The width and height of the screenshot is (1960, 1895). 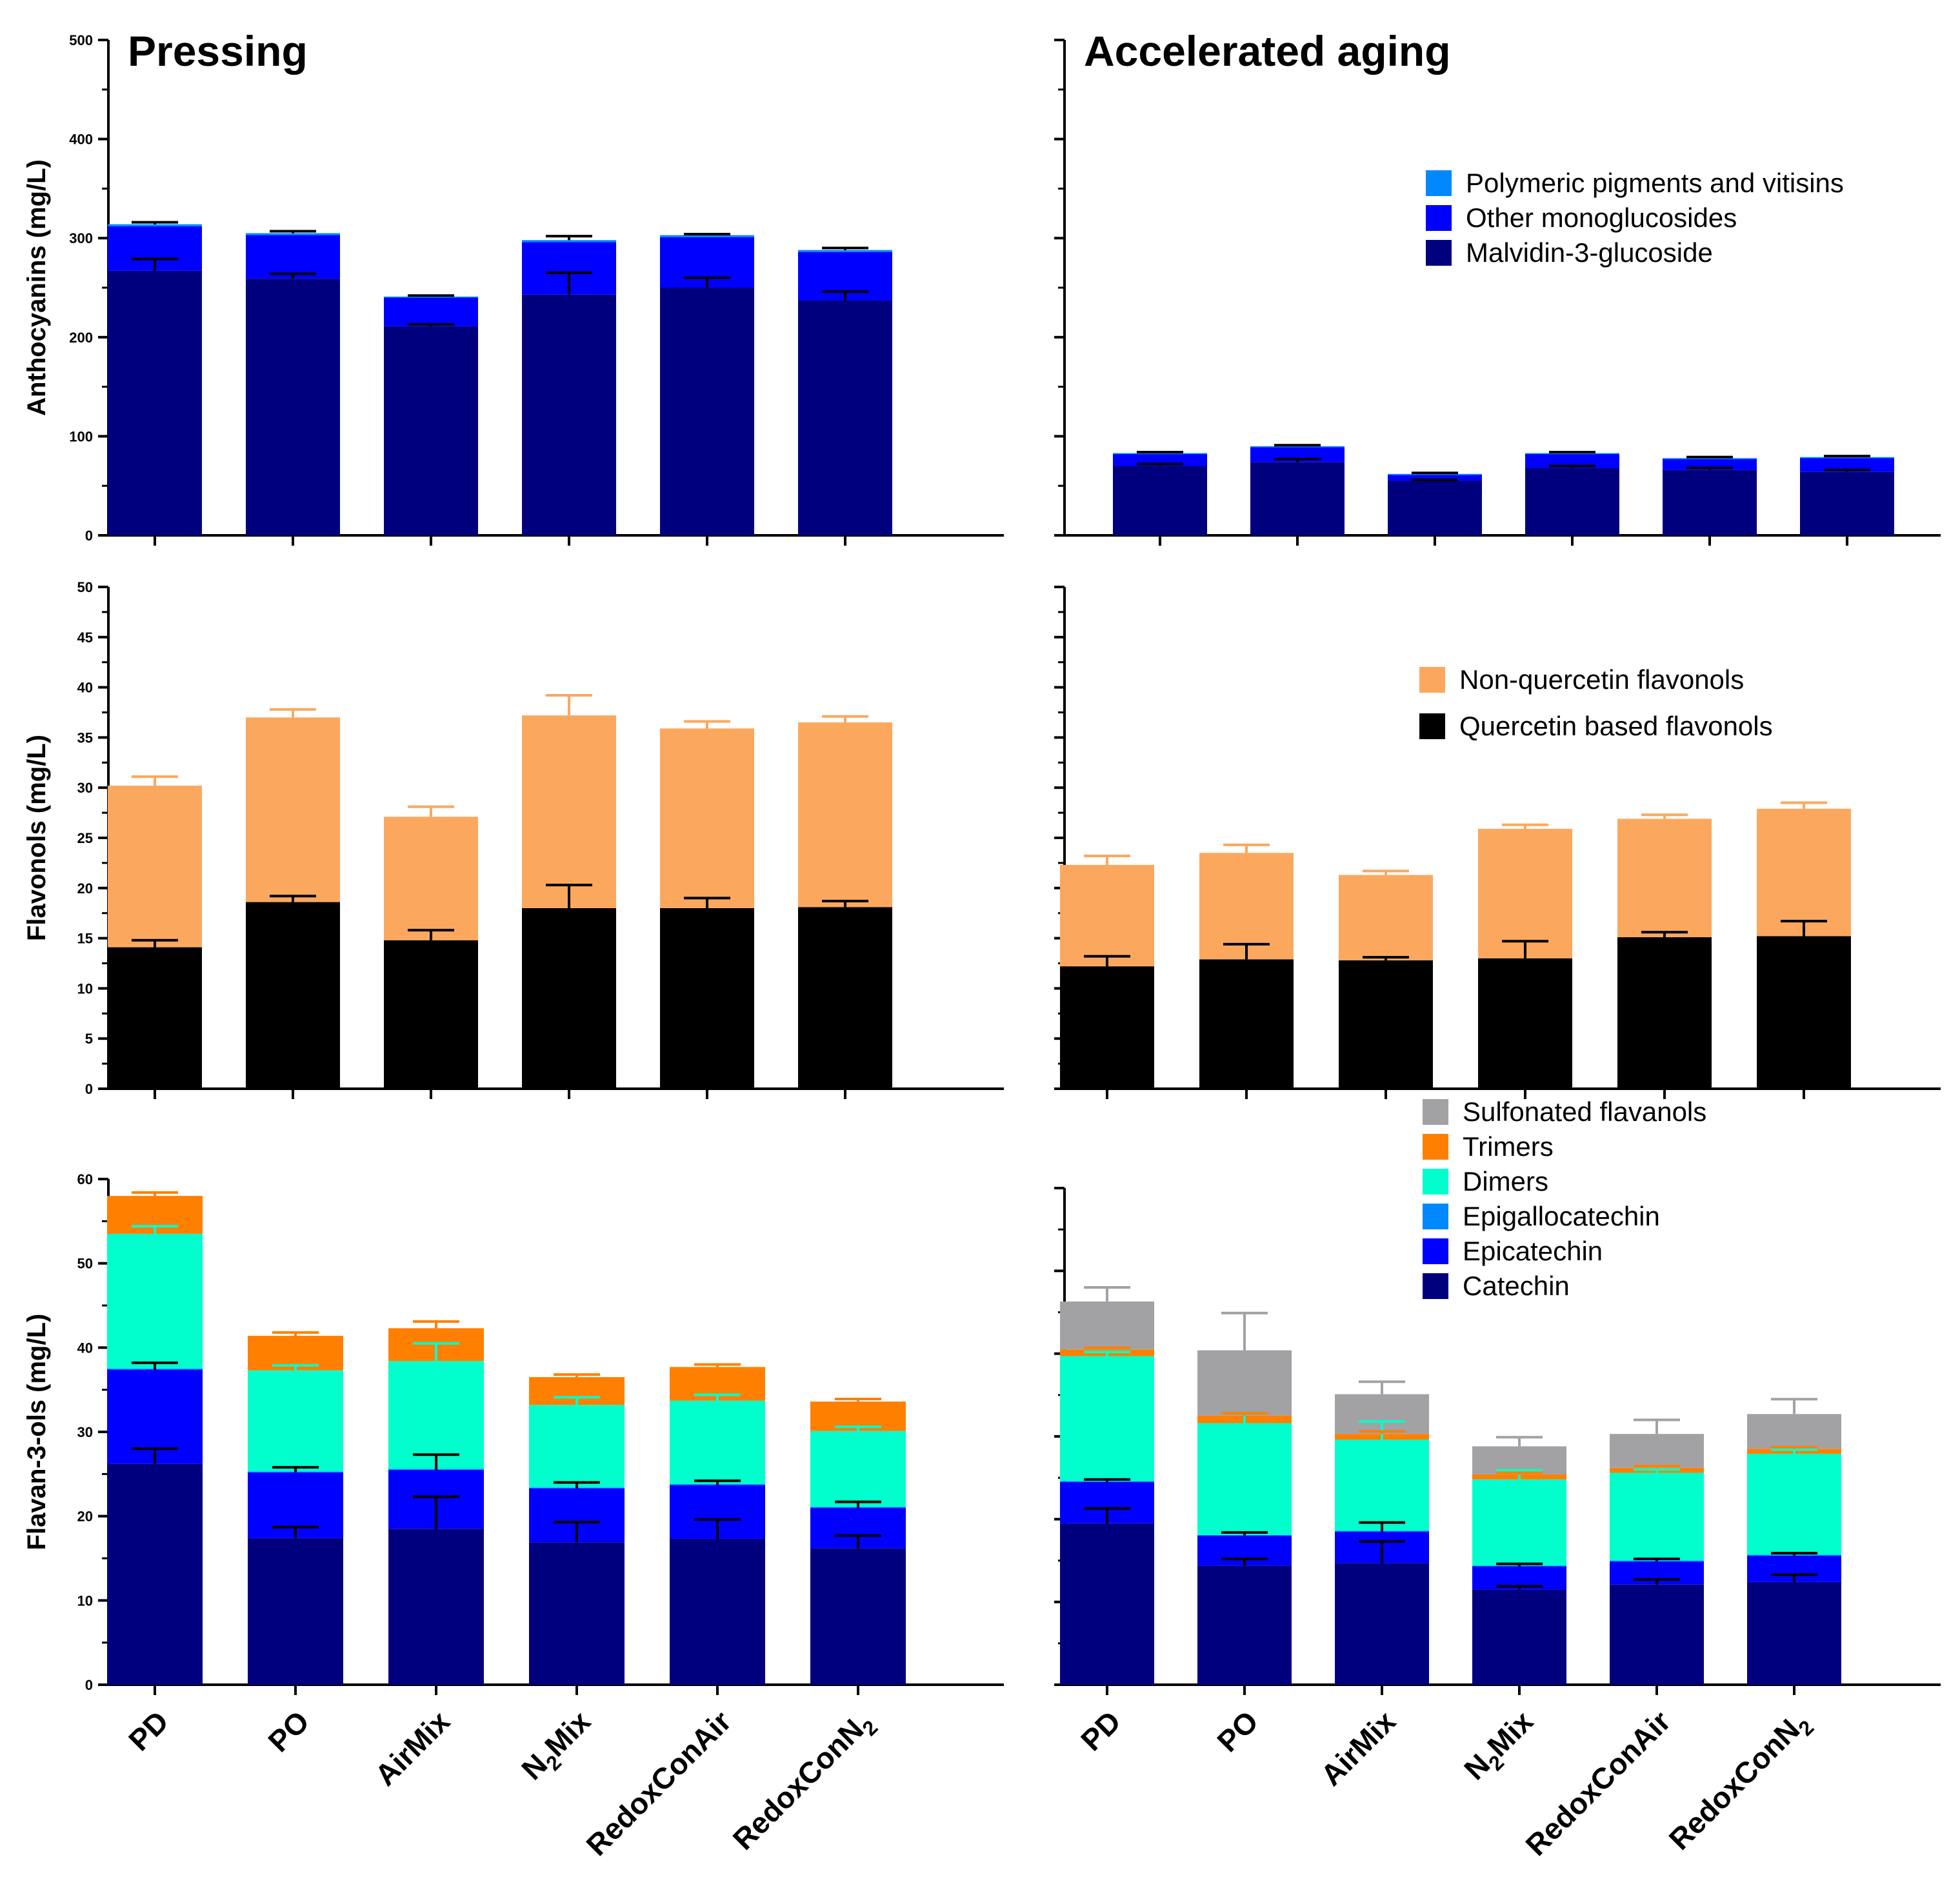 I want to click on flavonols-pressing-ytick-label: 45, so click(x=85, y=638).